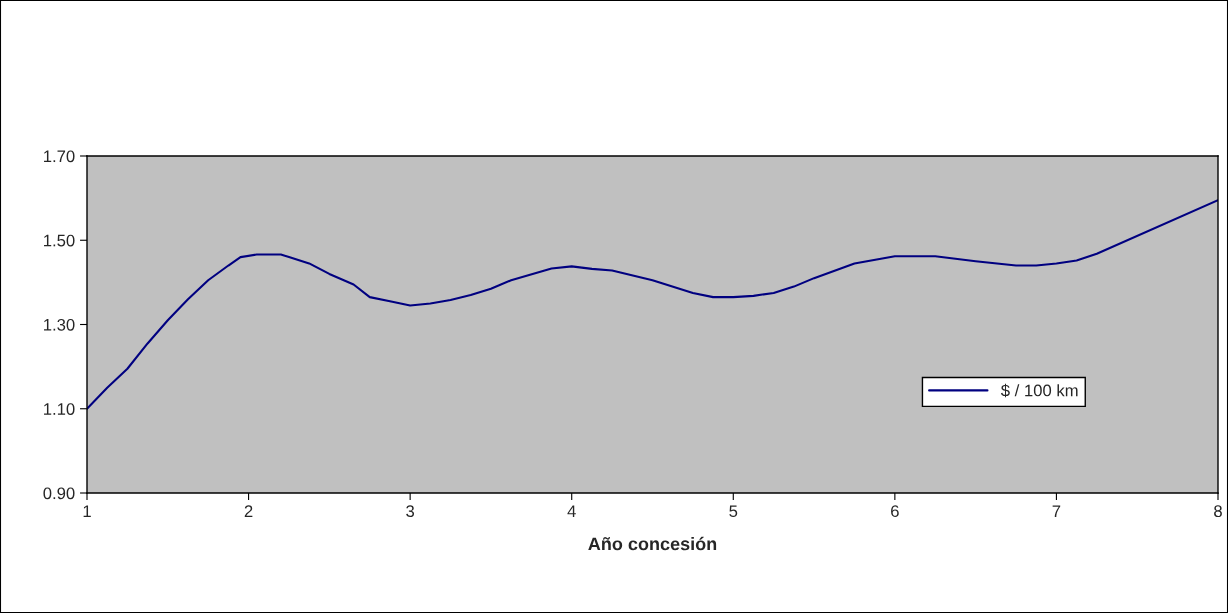 The image size is (1228, 613). I want to click on x-tick-label: 3, so click(410, 511).